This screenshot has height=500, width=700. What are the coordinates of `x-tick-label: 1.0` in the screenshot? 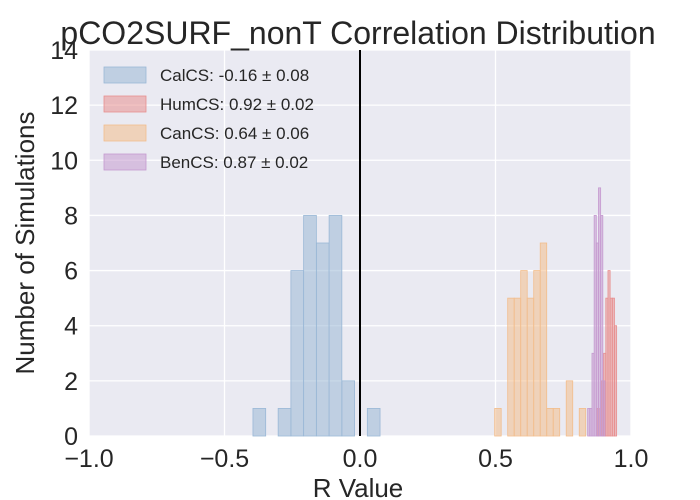 It's located at (631, 459).